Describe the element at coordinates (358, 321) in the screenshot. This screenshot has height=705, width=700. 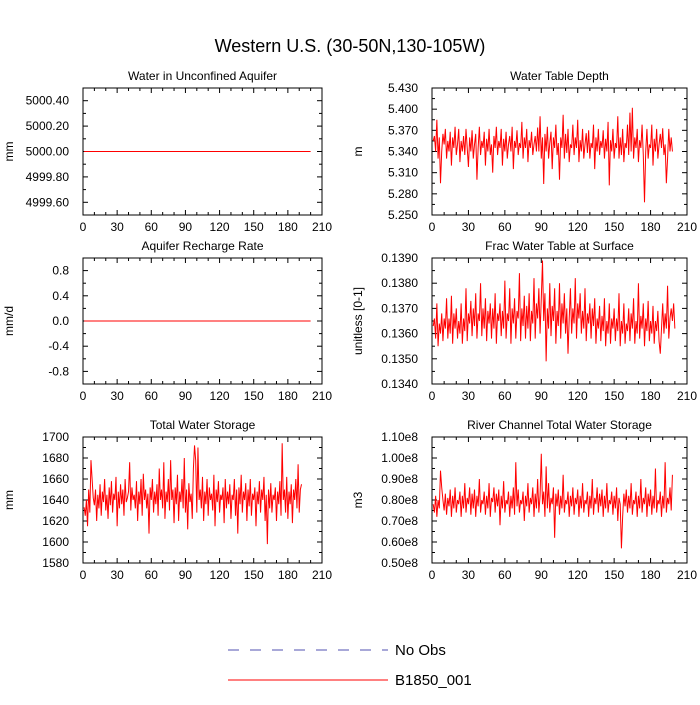
I see `y-axis-label: unitless [0-1]` at that location.